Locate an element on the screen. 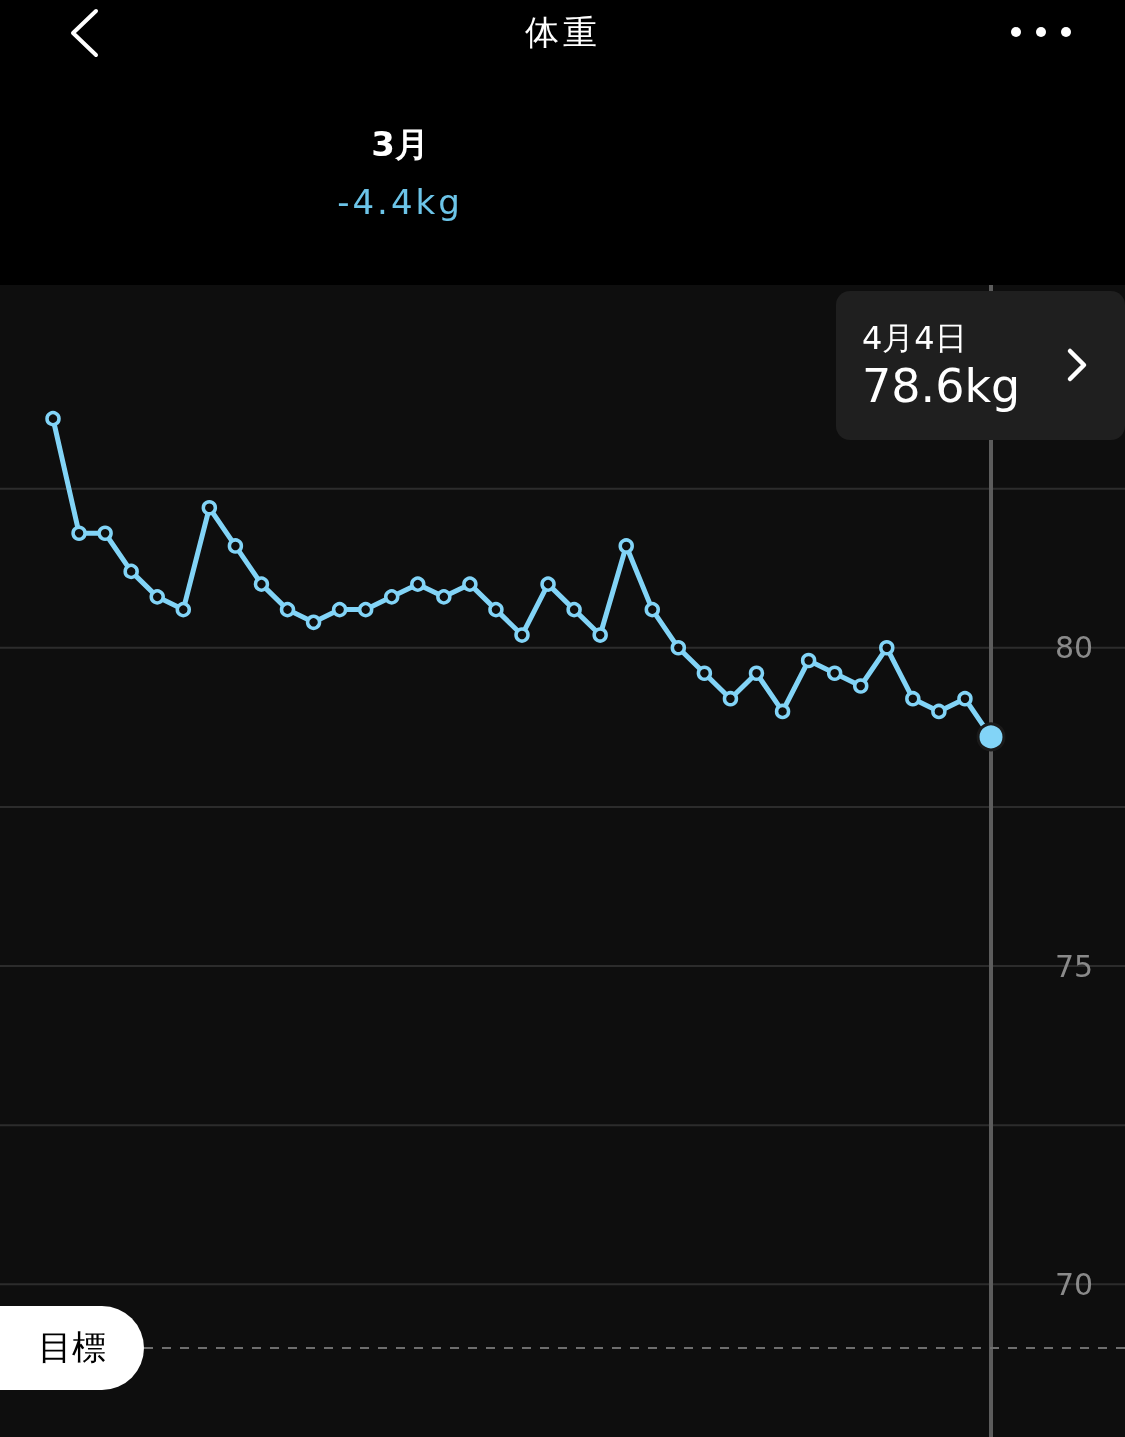 The image size is (1125, 1437). annotation: 78.6kg is located at coordinates (941, 386).